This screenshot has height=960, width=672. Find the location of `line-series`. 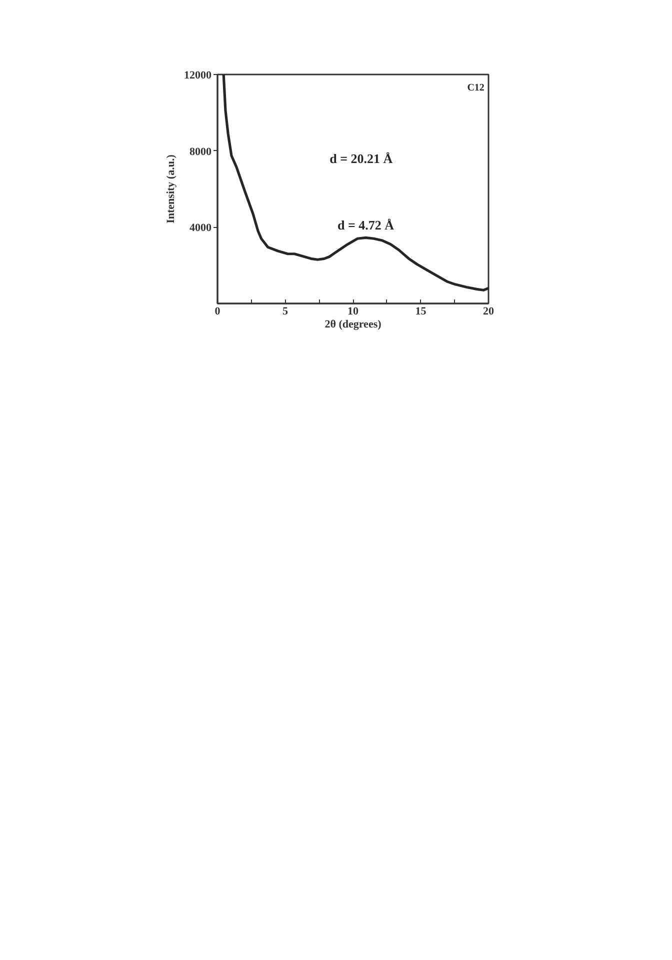

line-series is located at coordinates (355, 183).